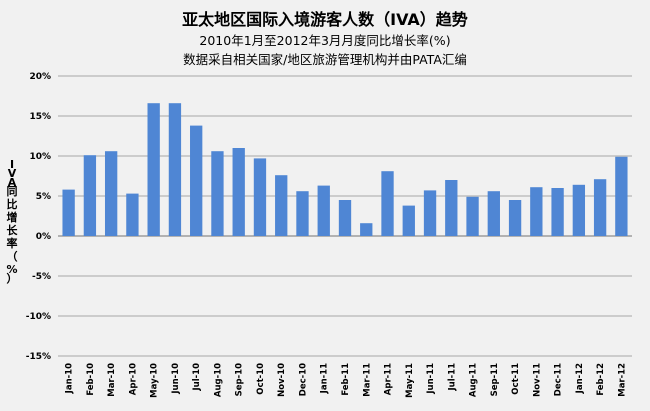 The width and height of the screenshot is (650, 411). Describe the element at coordinates (112, 380) in the screenshot. I see `x-tick-label: Mar-10` at that location.